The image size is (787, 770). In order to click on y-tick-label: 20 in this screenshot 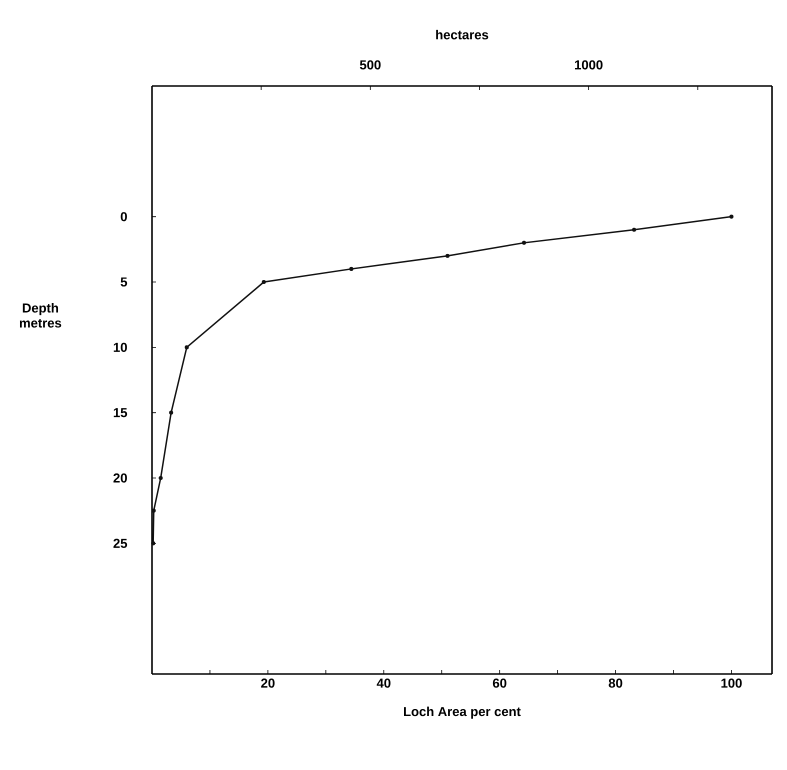, I will do `click(120, 478)`.